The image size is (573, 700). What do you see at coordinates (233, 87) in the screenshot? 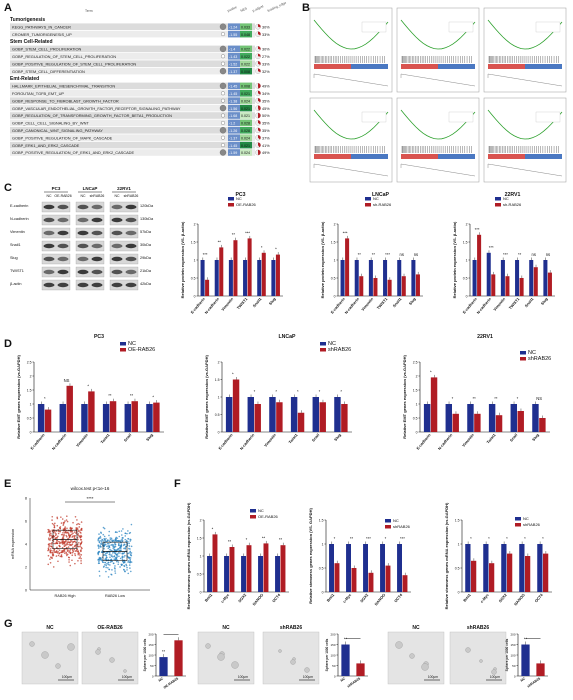
I see `nes-value: -1.45` at bounding box center [233, 87].